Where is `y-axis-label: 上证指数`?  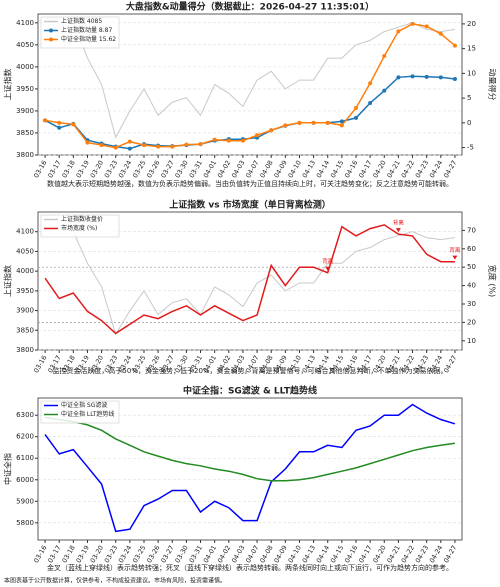 y-axis-label: 上证指数 is located at coordinates (8, 85).